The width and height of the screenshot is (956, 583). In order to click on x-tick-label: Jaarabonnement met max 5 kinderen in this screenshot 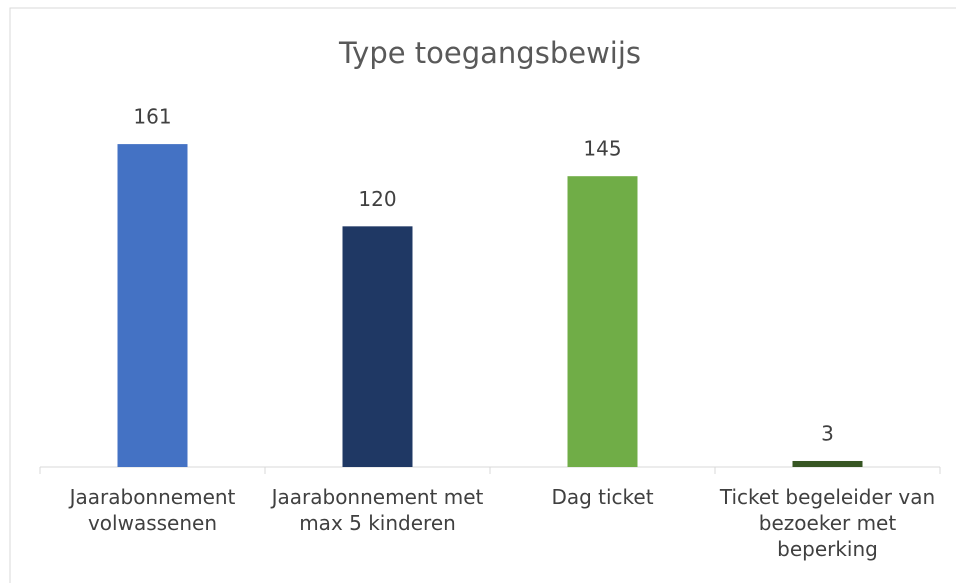, I will do `click(377, 510)`.